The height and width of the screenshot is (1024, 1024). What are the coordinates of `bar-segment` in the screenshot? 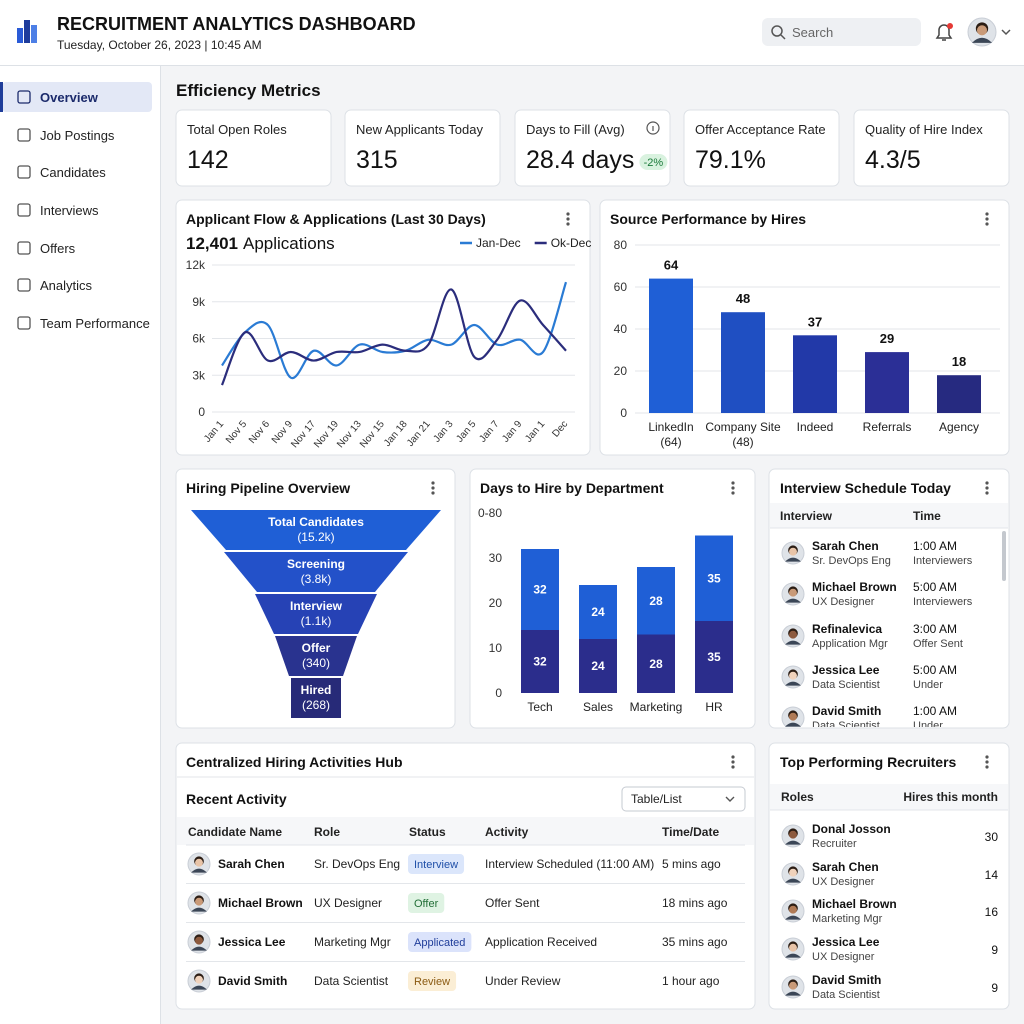 It's located at (656, 663).